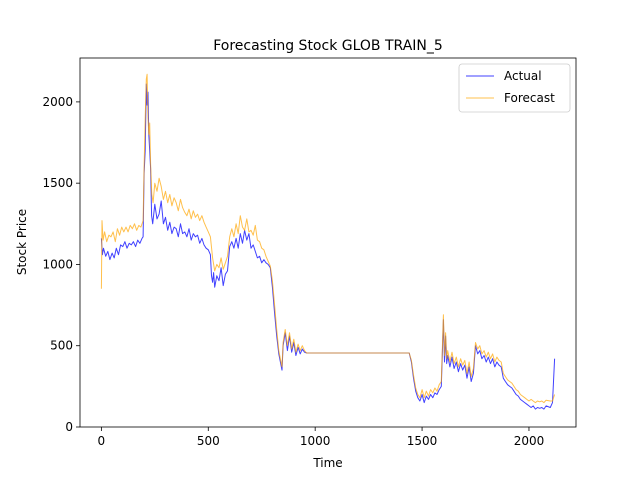  Describe the element at coordinates (529, 98) in the screenshot. I see `legend-label-forecast: Forecast` at that location.